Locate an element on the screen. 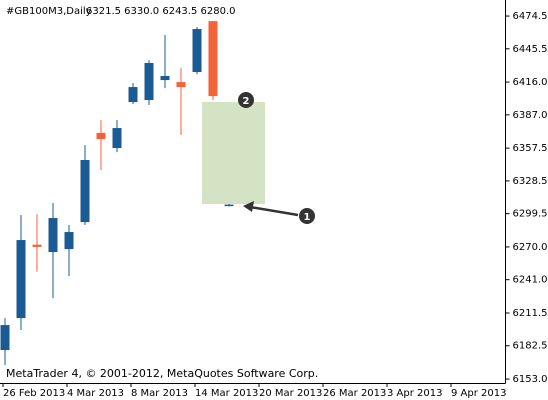 This screenshot has height=400, width=548. symbol: #GB100M3,Daily is located at coordinates (49, 11).